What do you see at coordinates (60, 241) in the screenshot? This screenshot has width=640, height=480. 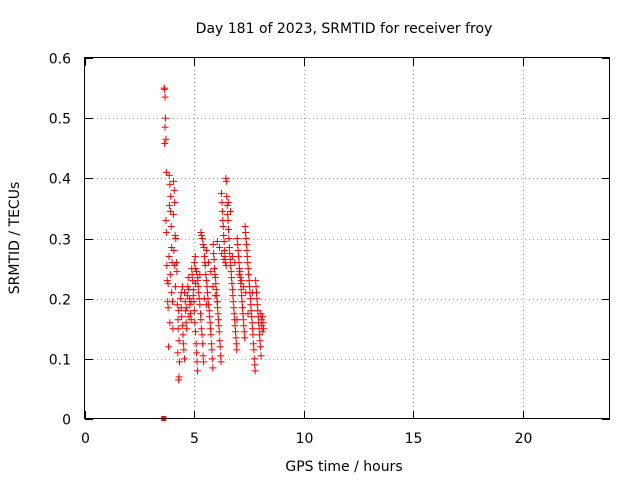 I see `y-tick-label: 0.3` at bounding box center [60, 241].